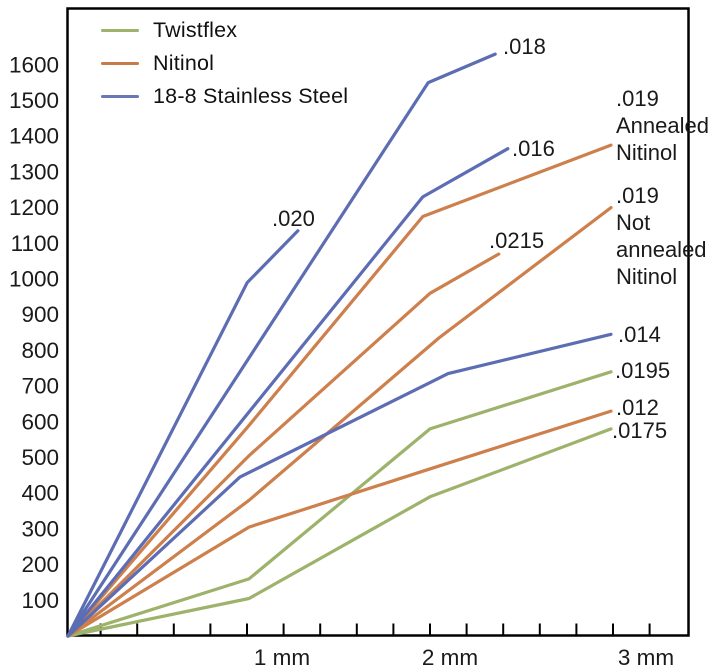 The image size is (717, 670). Describe the element at coordinates (34, 171) in the screenshot. I see `y-tick-label: 1300` at that location.